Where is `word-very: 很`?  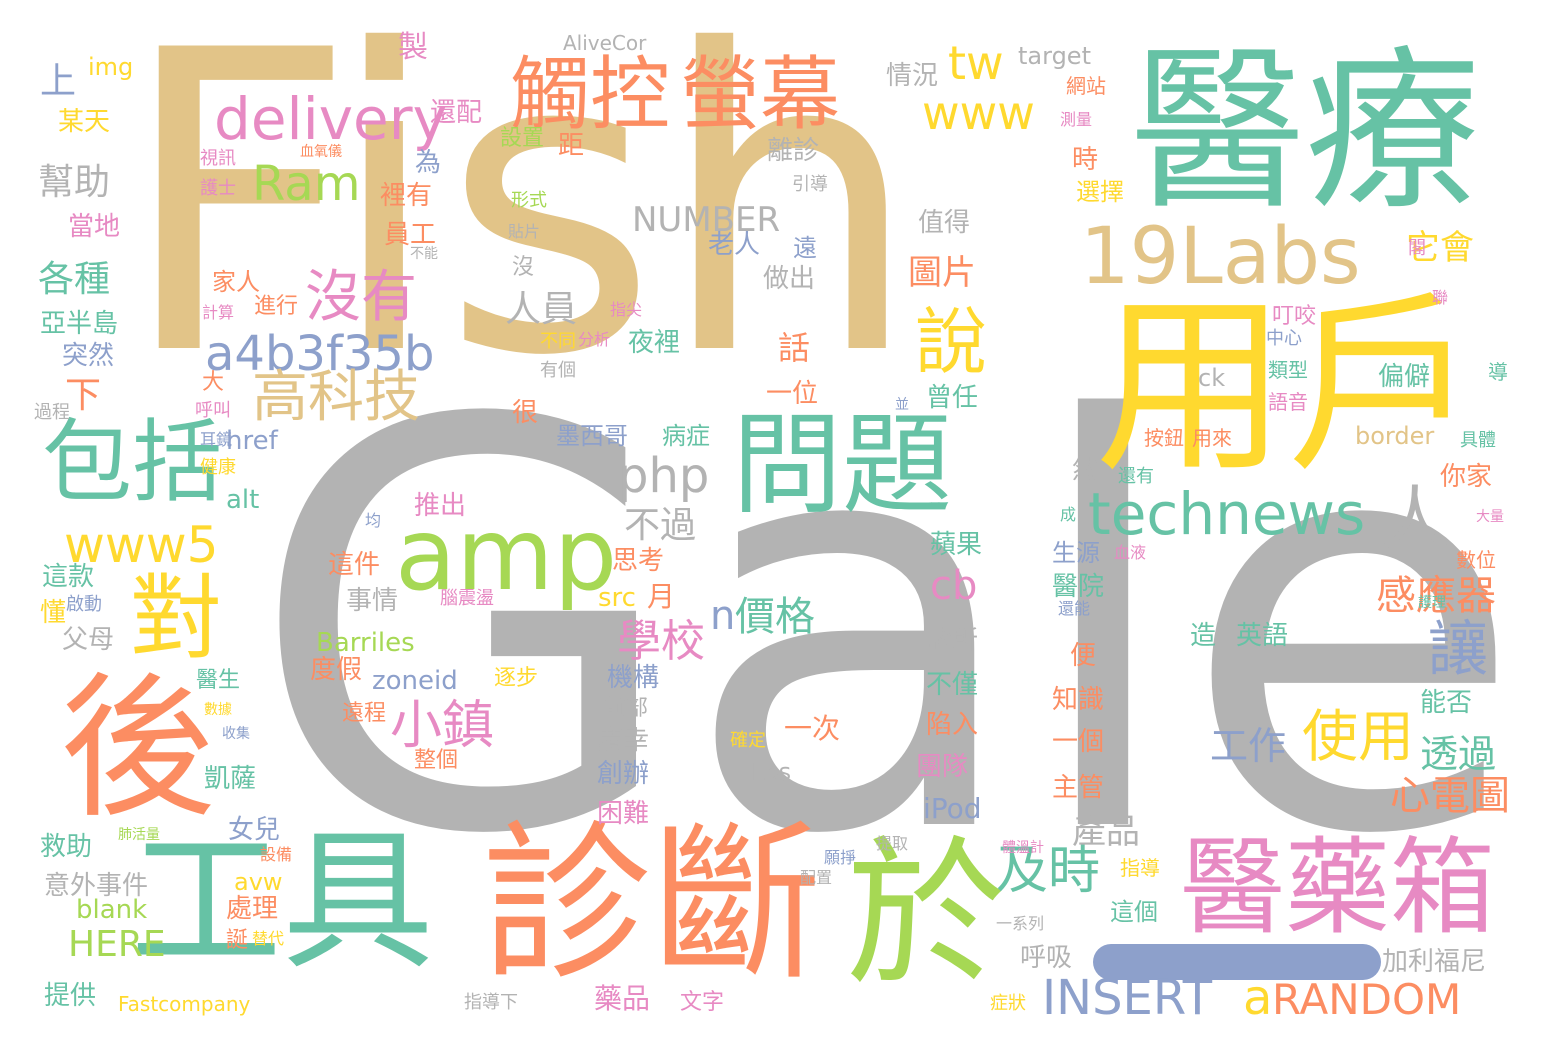
word-very: 很 is located at coordinates (525, 413).